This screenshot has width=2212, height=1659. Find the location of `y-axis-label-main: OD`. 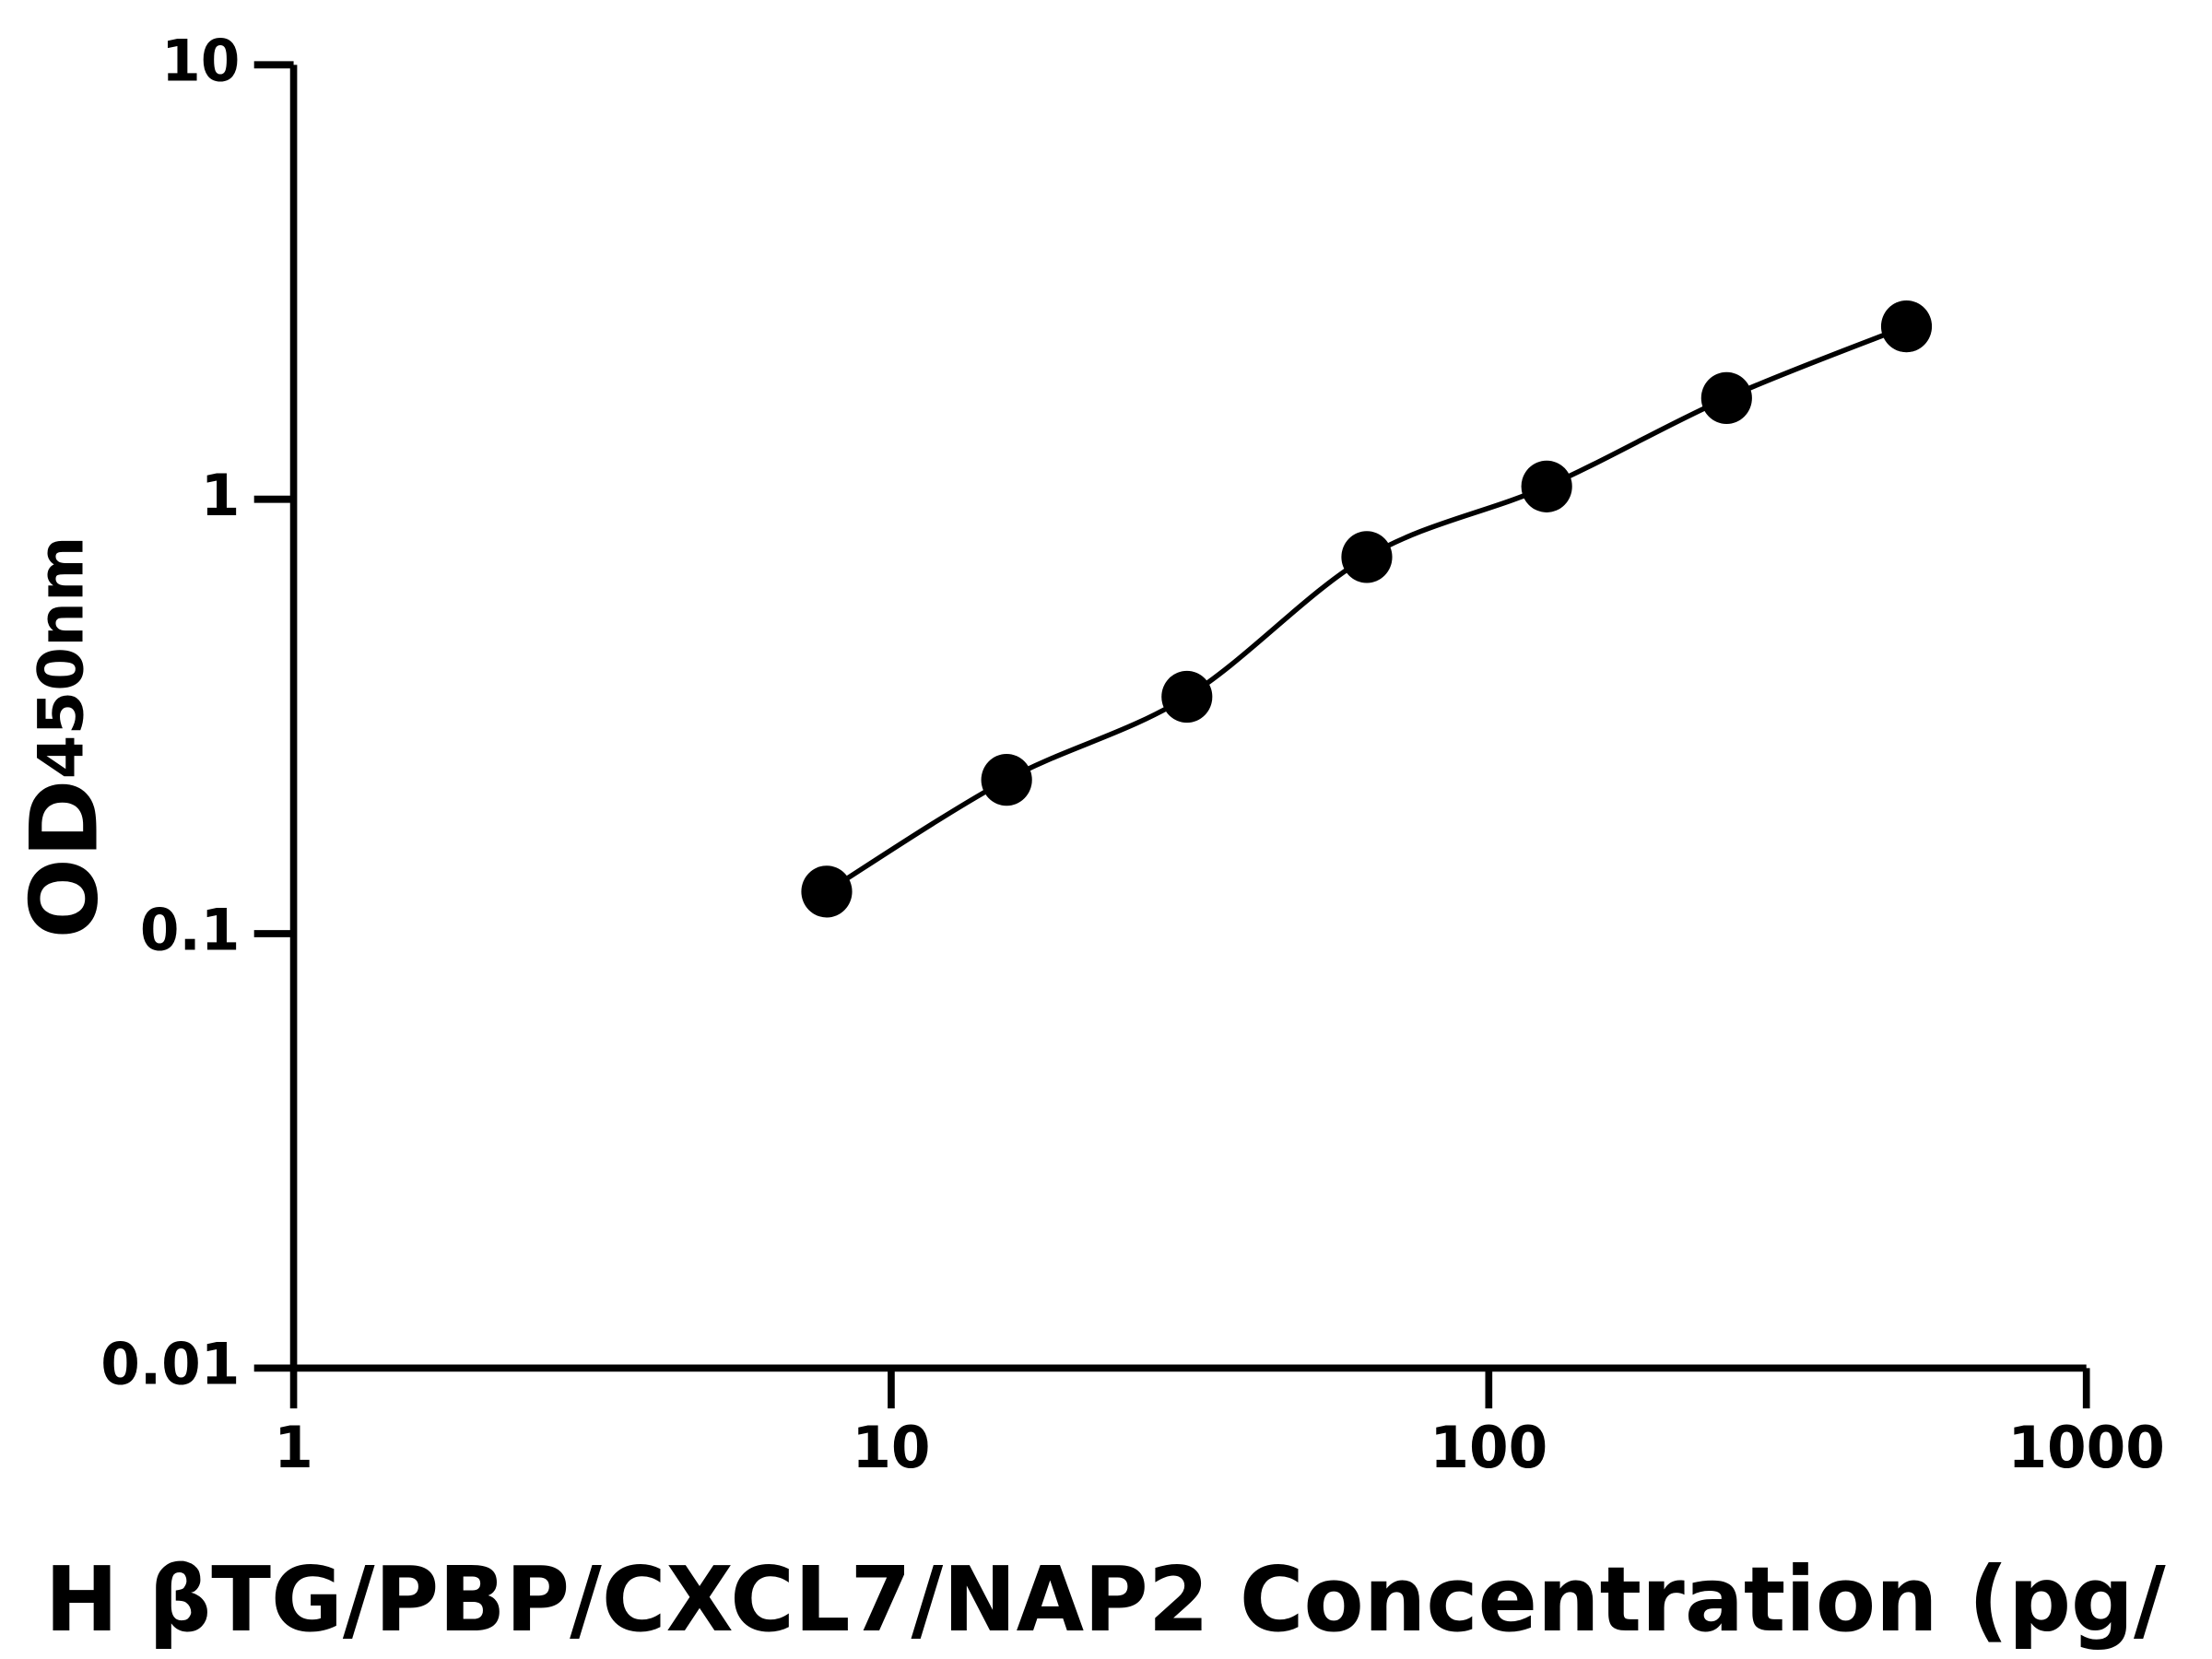

y-axis-label-main: OD is located at coordinates (64, 858).